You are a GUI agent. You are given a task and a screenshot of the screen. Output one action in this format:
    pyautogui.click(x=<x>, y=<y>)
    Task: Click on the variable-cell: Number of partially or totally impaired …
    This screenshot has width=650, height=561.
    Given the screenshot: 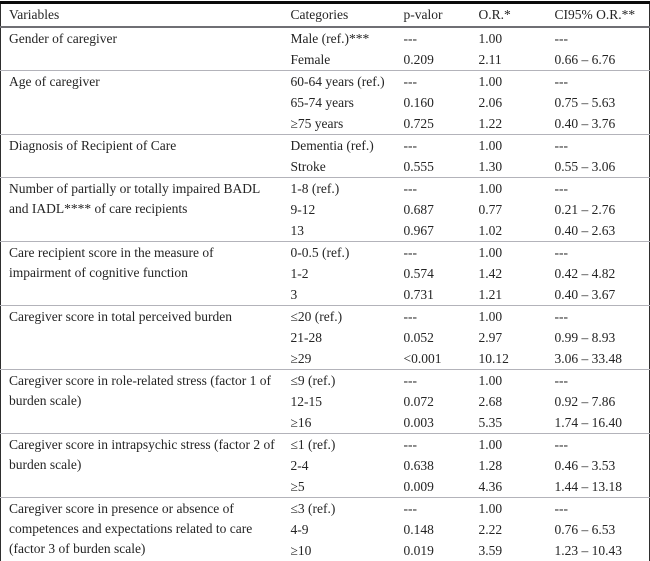 What is the action you would take?
    pyautogui.click(x=141, y=209)
    